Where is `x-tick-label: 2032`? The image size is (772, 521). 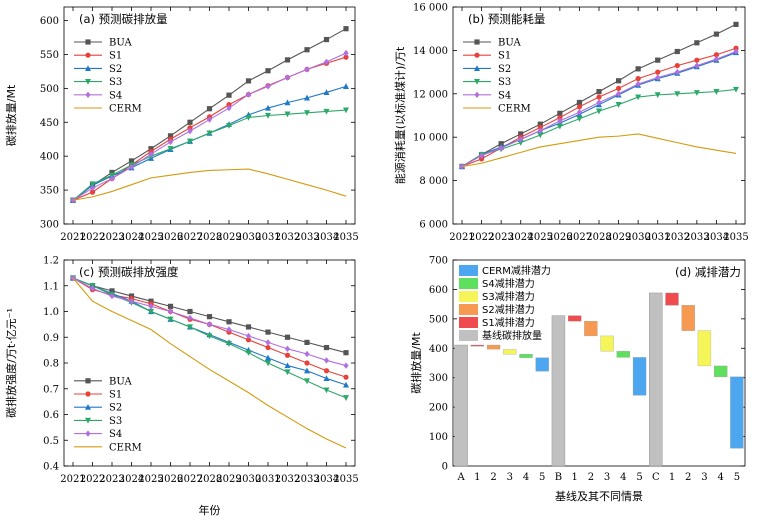 x-tick-label: 2032 is located at coordinates (677, 237).